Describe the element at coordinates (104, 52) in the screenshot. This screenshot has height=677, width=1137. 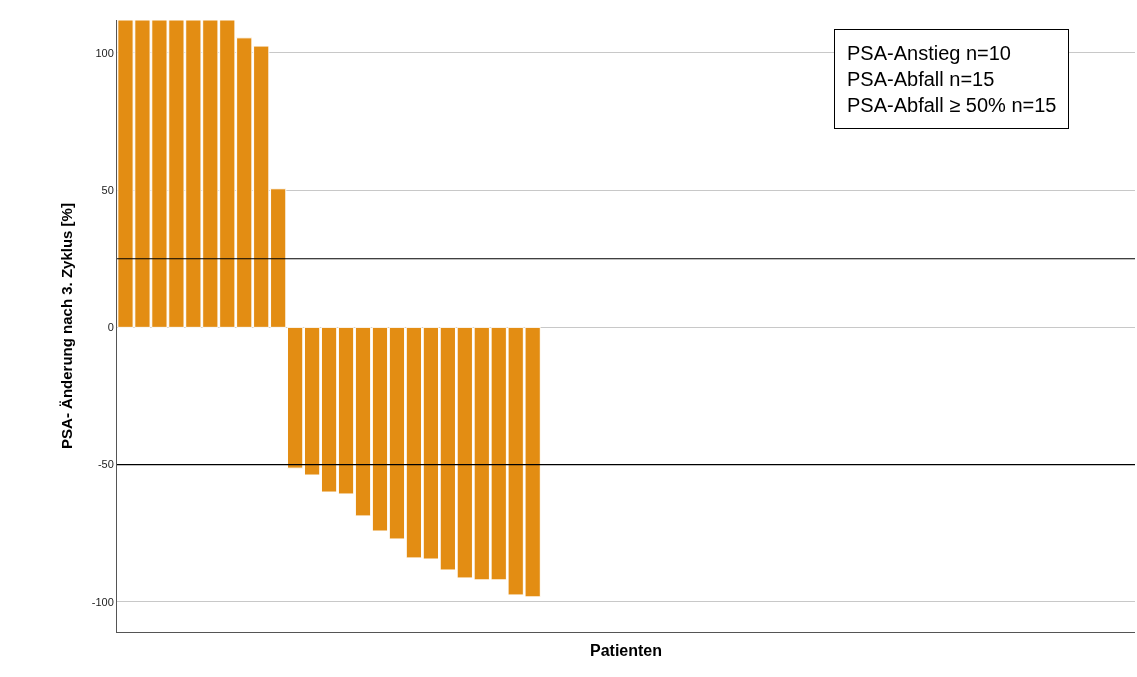
I see `y-tick-label: 100` at that location.